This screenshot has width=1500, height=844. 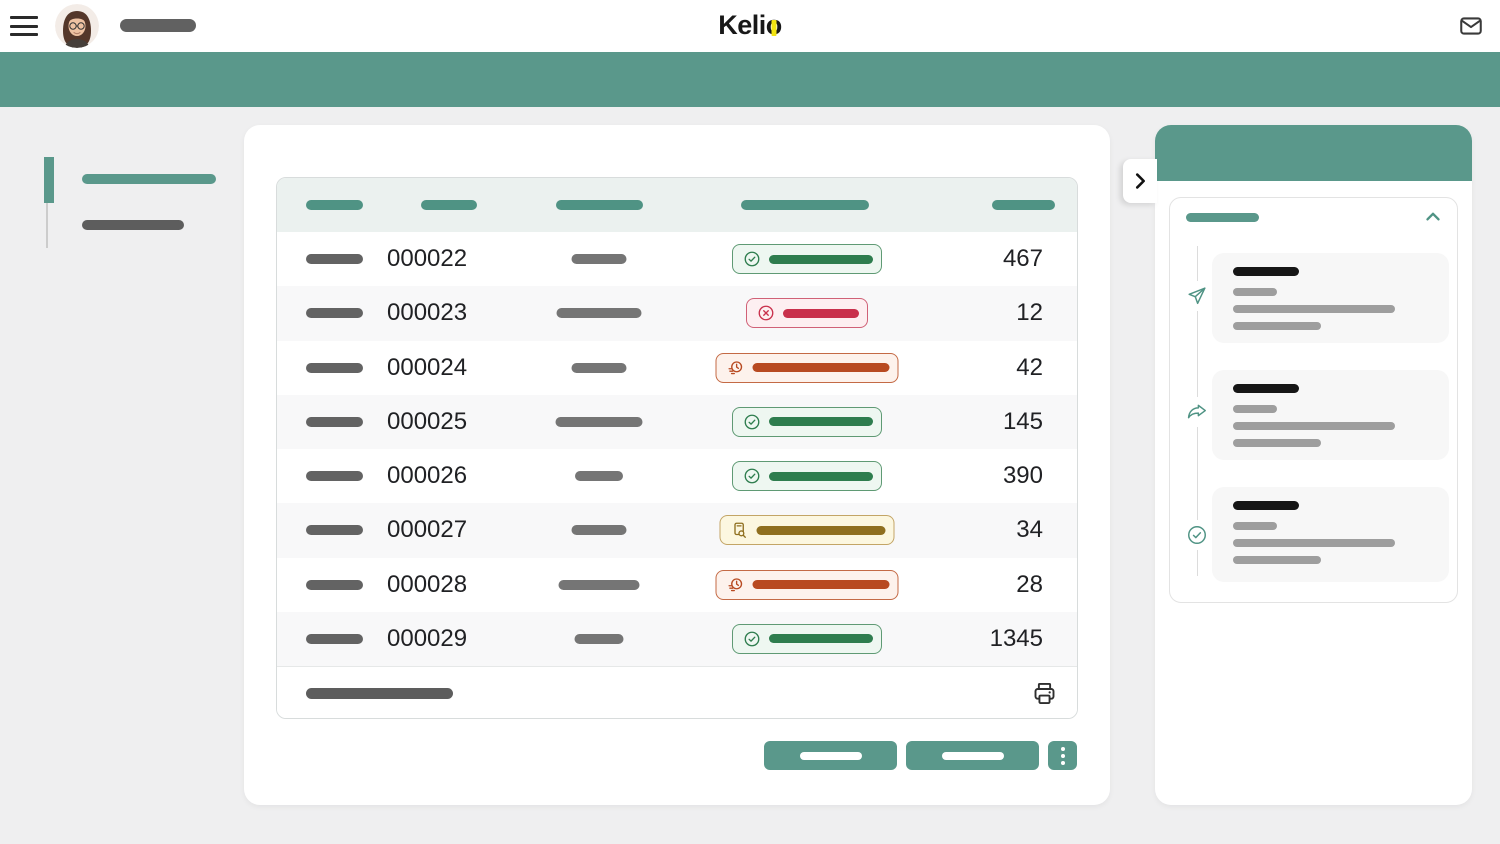 What do you see at coordinates (1062, 755) in the screenshot?
I see `kebab-icon` at bounding box center [1062, 755].